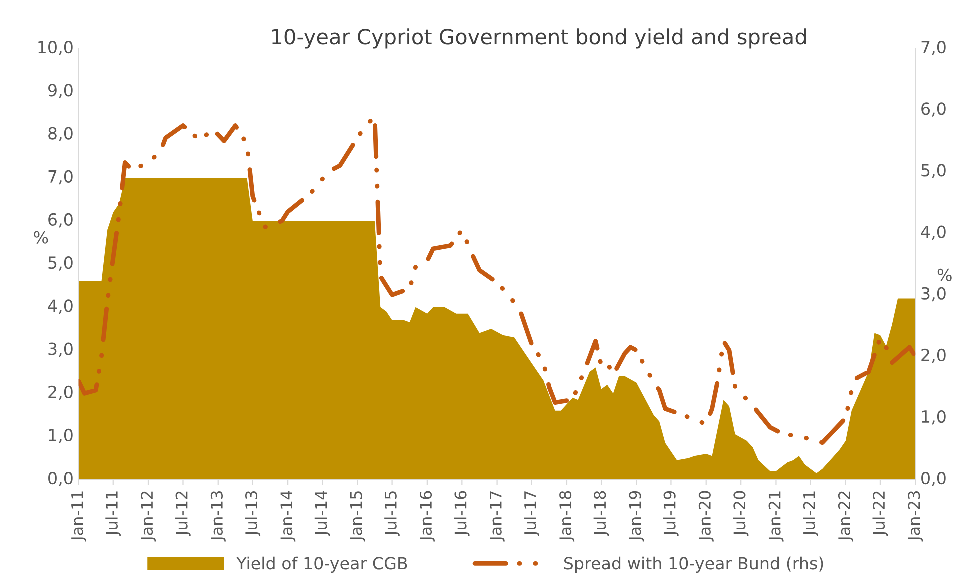 Image resolution: width=973 pixels, height=588 pixels. I want to click on x-tick-label: Jan-22, so click(846, 517).